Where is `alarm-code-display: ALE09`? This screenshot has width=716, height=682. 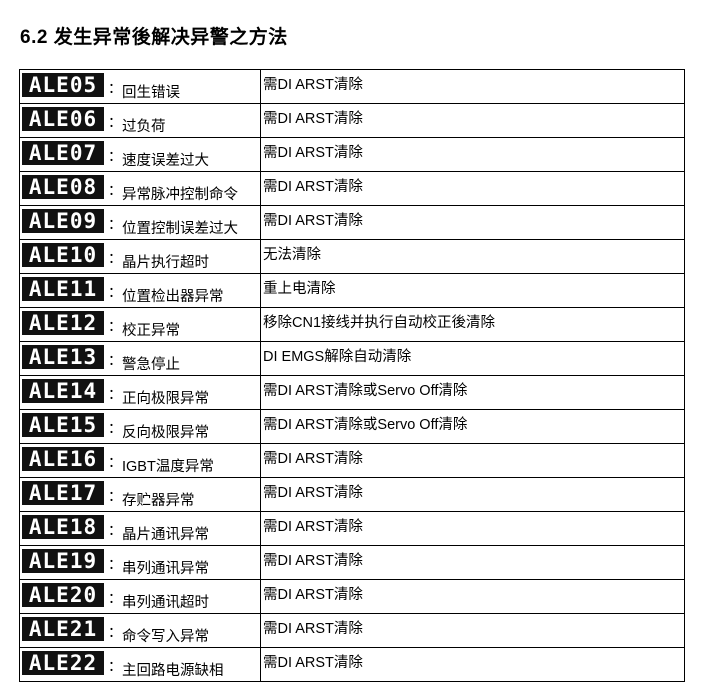 alarm-code-display: ALE09 is located at coordinates (63, 221).